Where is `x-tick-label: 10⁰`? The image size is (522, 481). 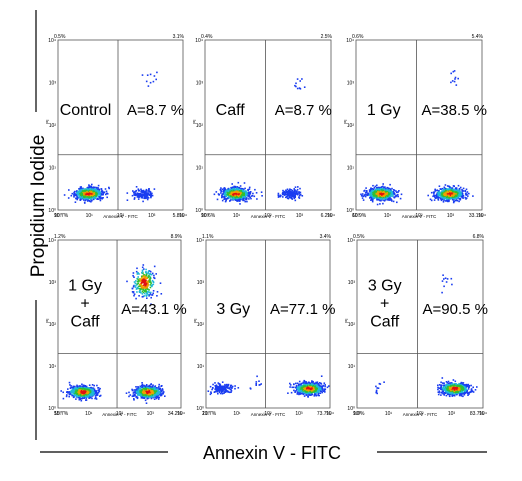 x-tick-label: 10⁰ is located at coordinates (58, 216).